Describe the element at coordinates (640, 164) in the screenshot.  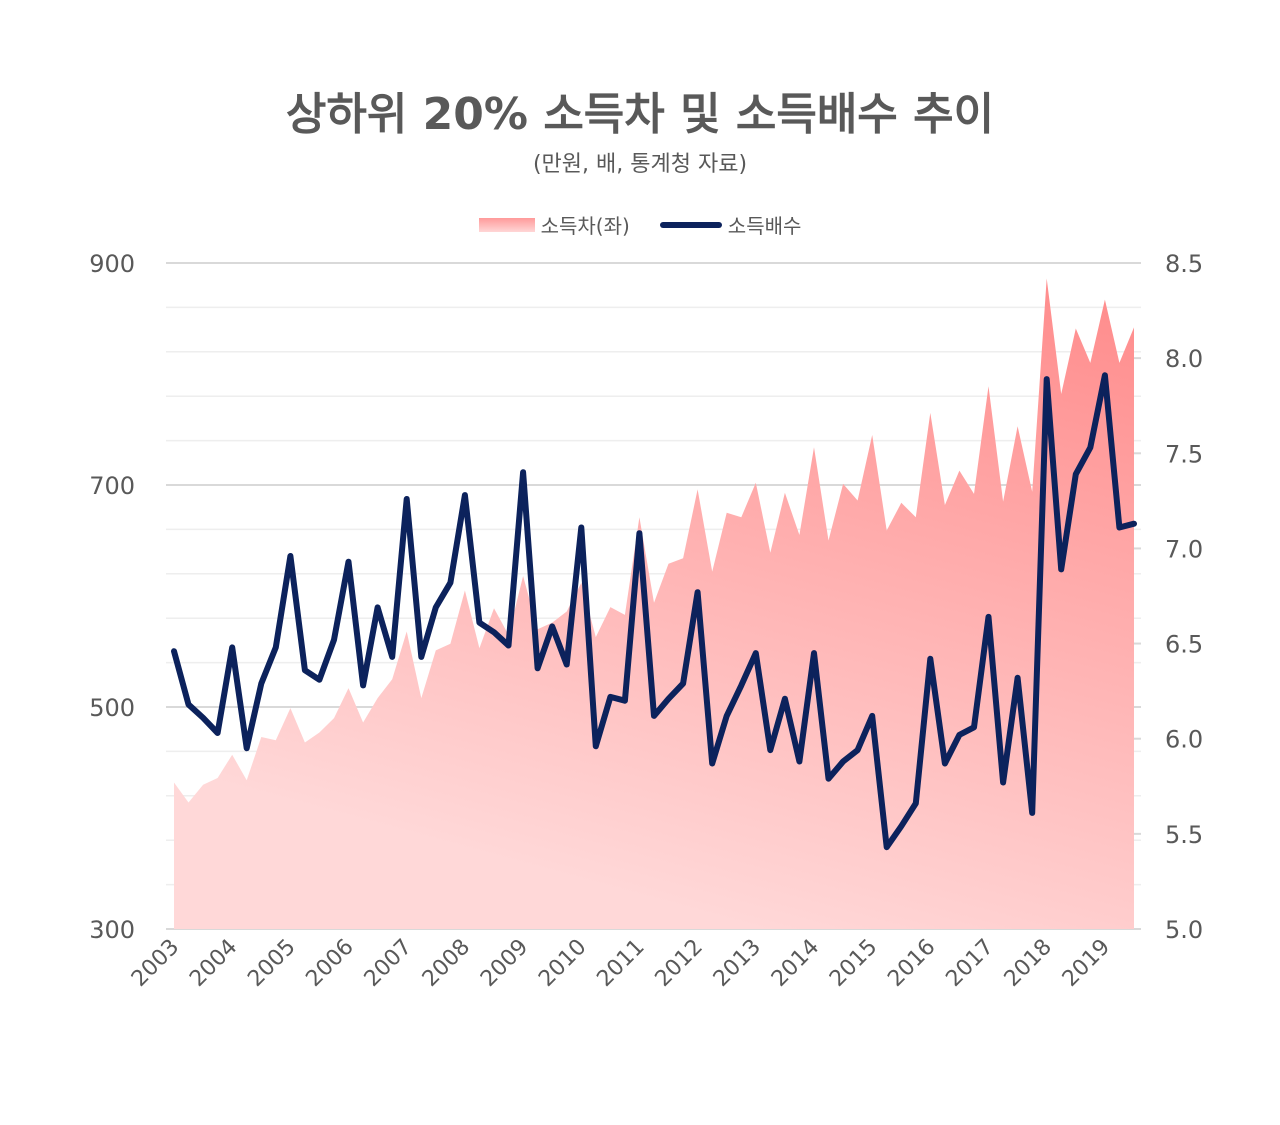
I see `chart-subtitle: (만원, 배, 통계청 자료)` at that location.